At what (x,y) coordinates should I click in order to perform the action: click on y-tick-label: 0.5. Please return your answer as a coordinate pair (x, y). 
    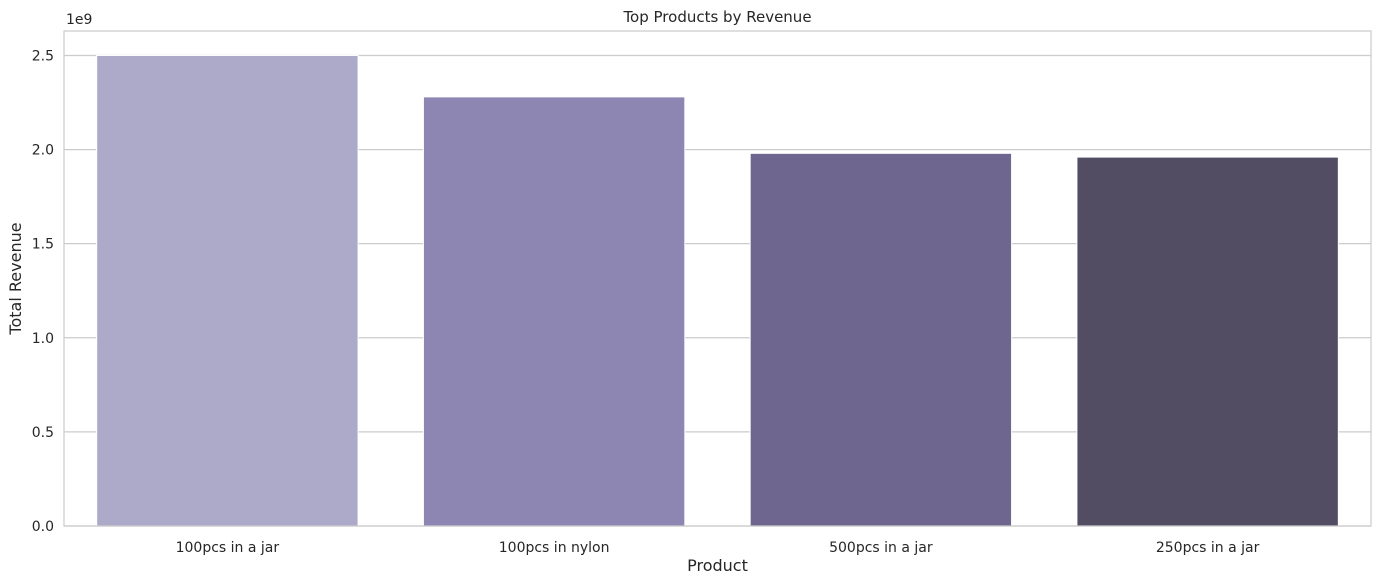
    Looking at the image, I should click on (43, 433).